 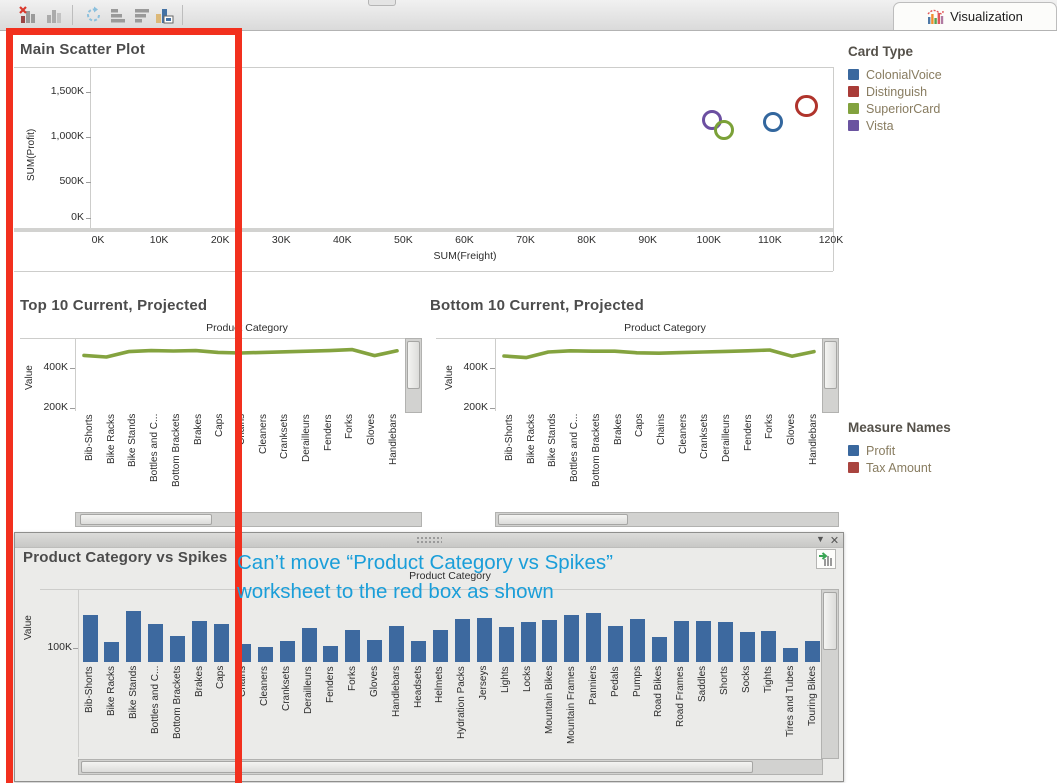 What do you see at coordinates (146, 519) in the screenshot?
I see `top10-horizontal-scrollbar-thumb` at bounding box center [146, 519].